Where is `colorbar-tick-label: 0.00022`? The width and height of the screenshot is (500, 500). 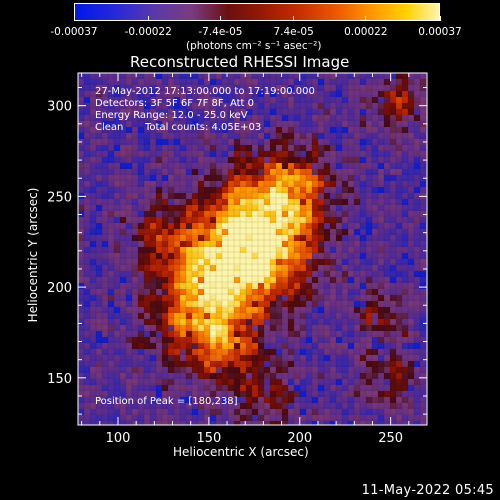 colorbar-tick-label: 0.00022 is located at coordinates (366, 32).